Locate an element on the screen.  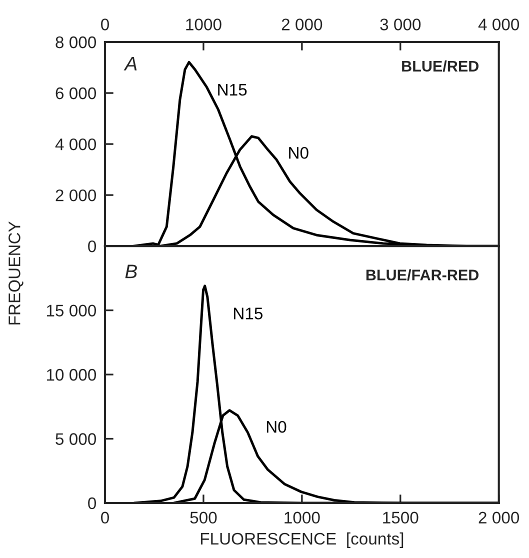
x-tick-label: 4 000 is located at coordinates (499, 24).